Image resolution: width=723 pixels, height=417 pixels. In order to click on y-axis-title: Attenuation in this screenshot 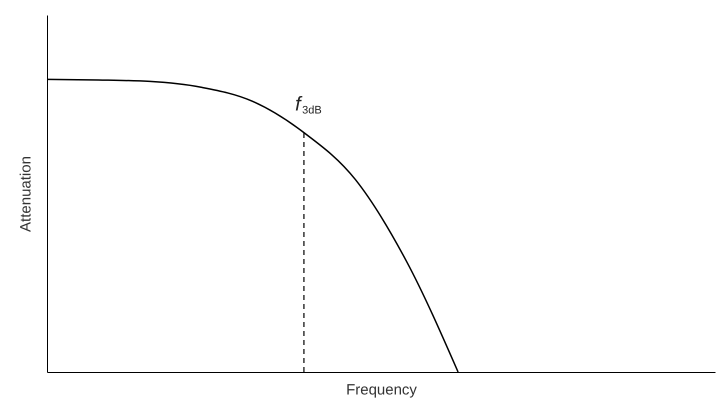, I will do `click(26, 194)`.